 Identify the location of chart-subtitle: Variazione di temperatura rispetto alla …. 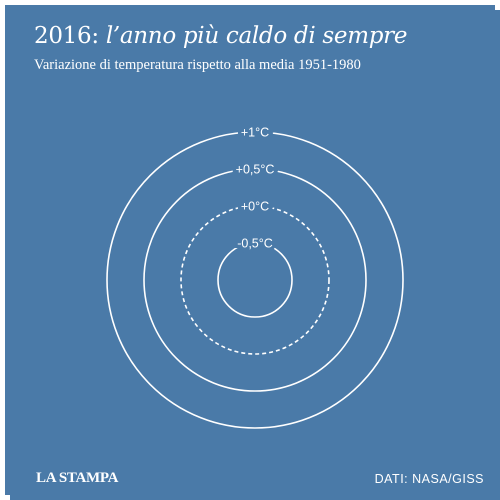
(197, 65).